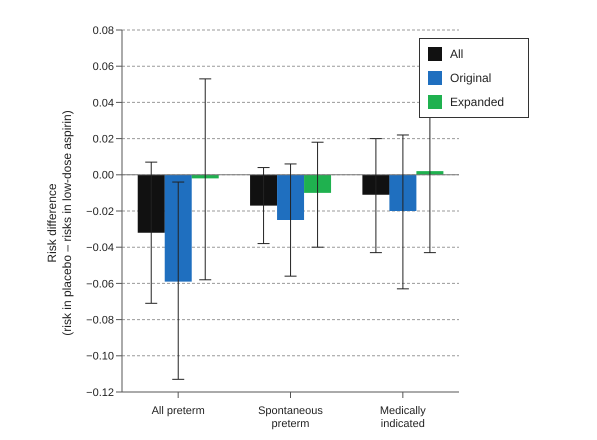  I want to click on y-tick-label: −0.10, so click(100, 356).